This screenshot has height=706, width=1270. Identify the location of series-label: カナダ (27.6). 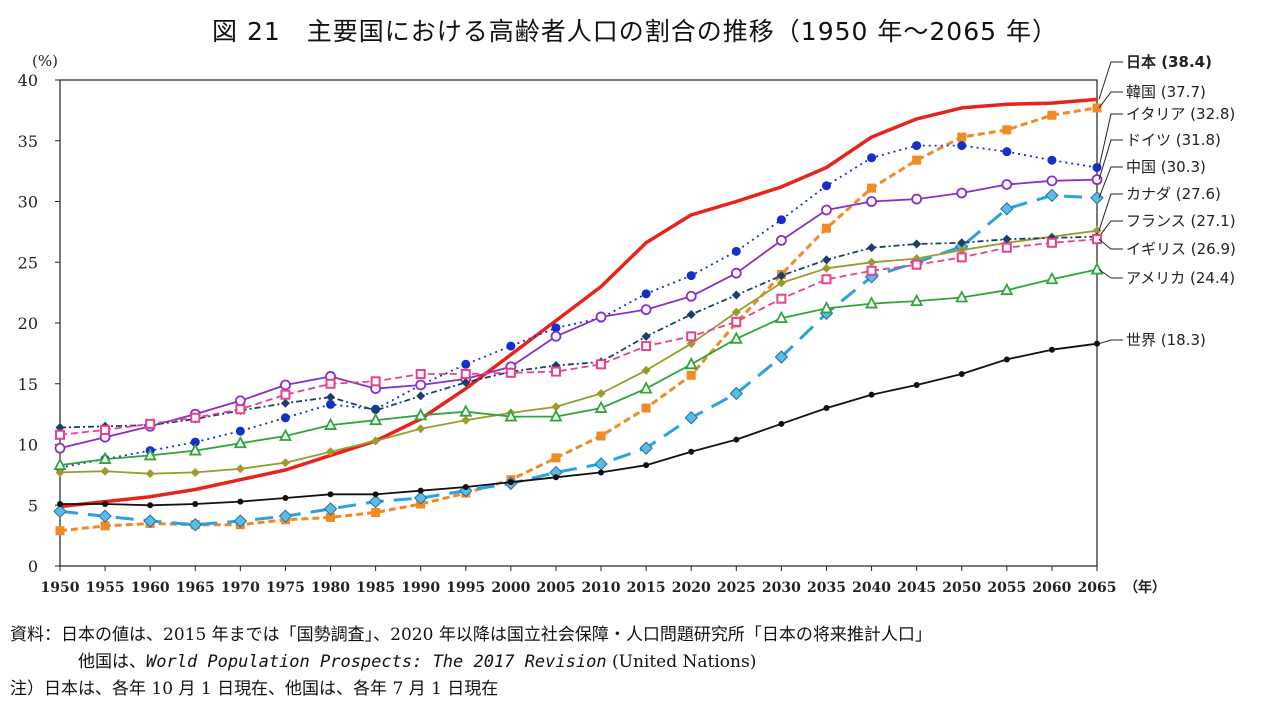
(1173, 194).